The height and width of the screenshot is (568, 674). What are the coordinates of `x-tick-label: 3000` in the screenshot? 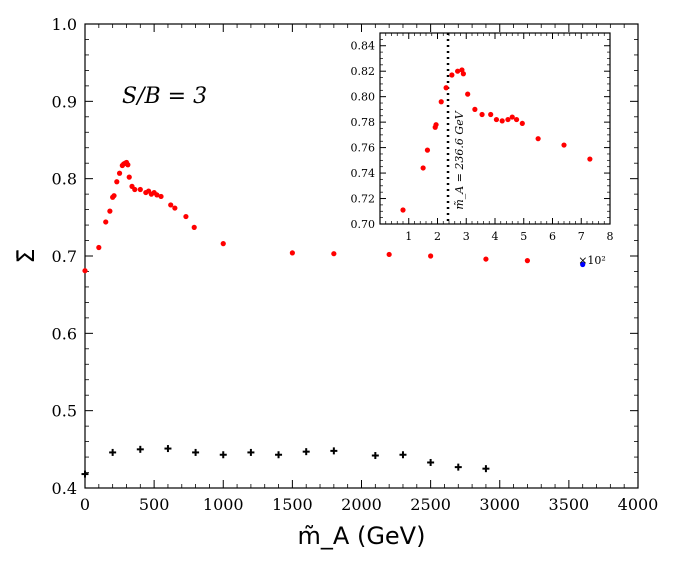 It's located at (499, 504).